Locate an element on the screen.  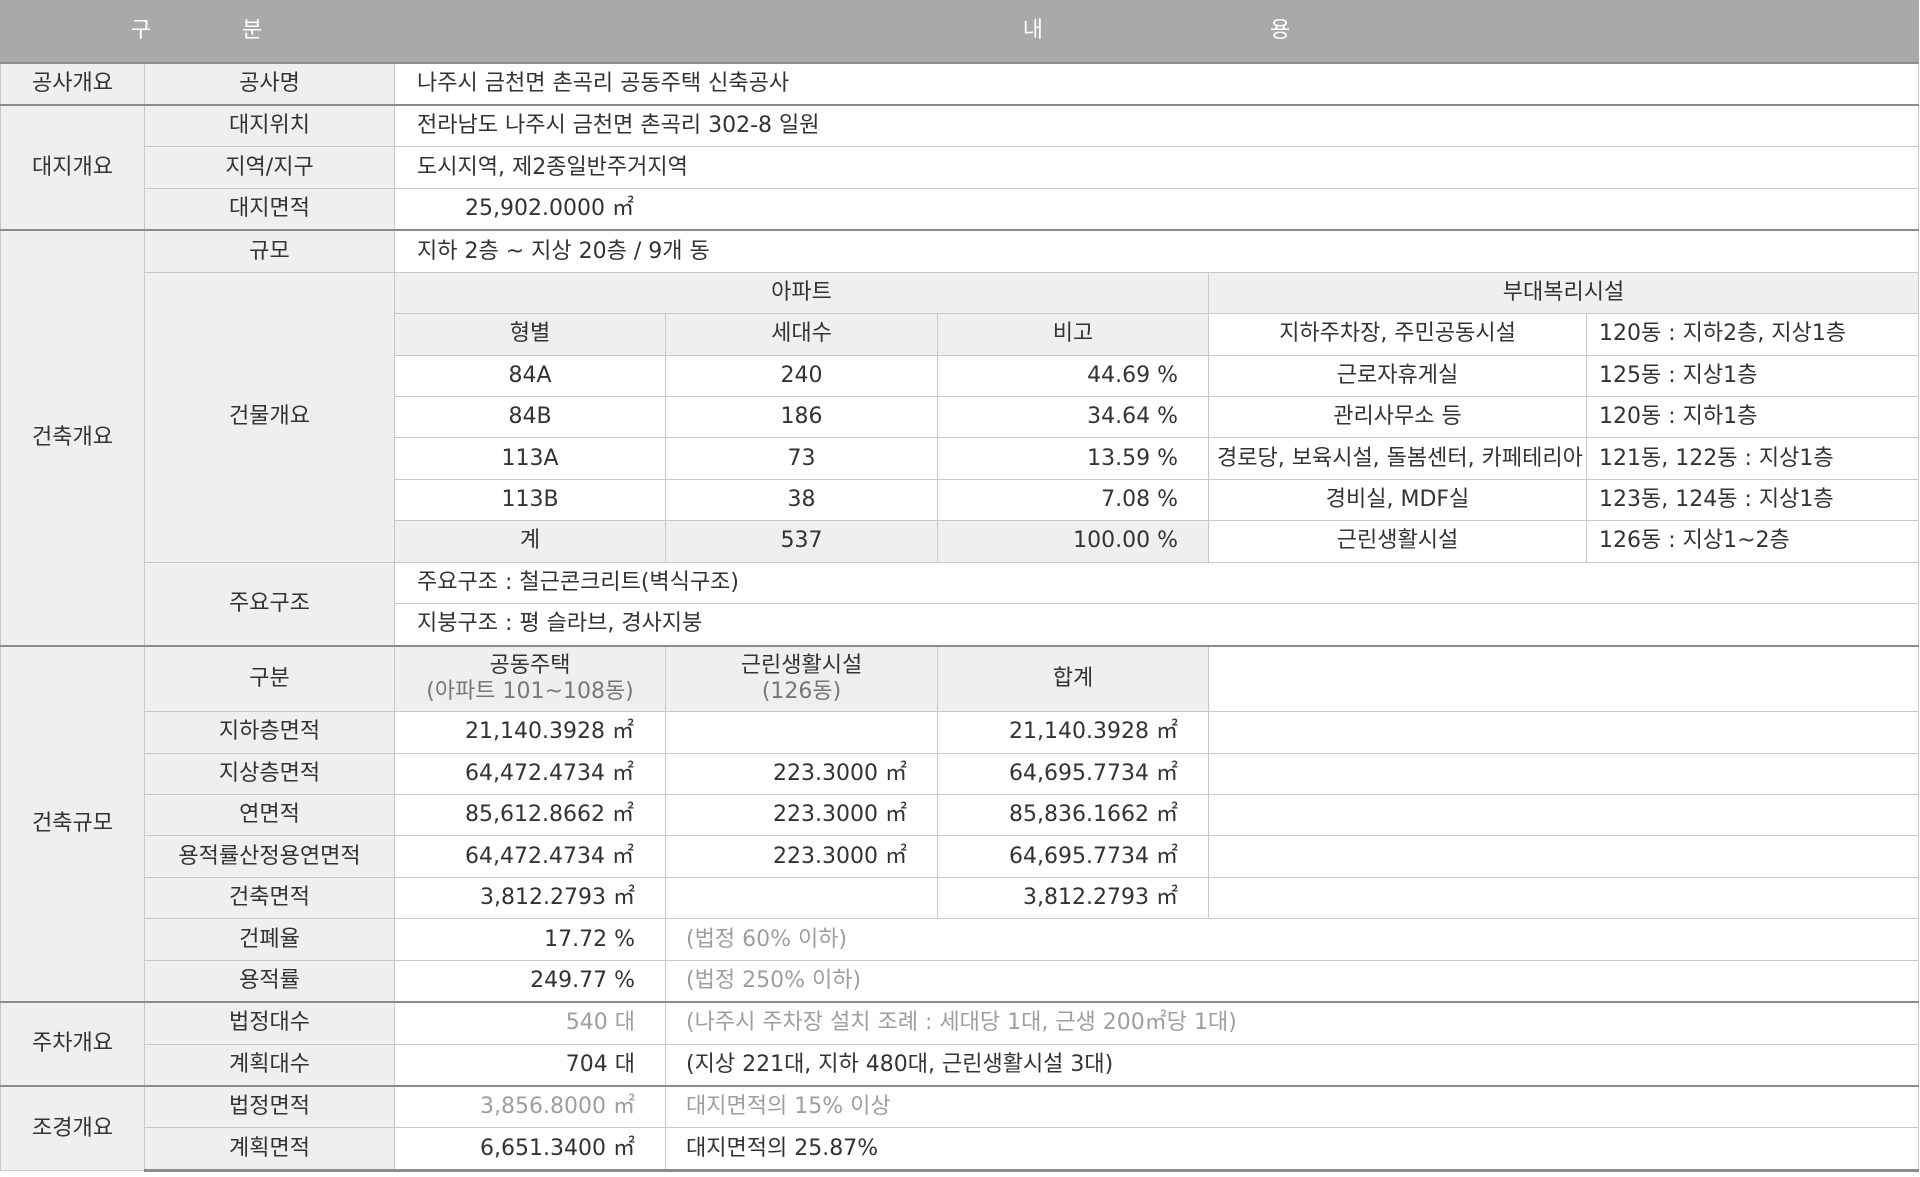
far-value: 249.77 % is located at coordinates (530, 981).